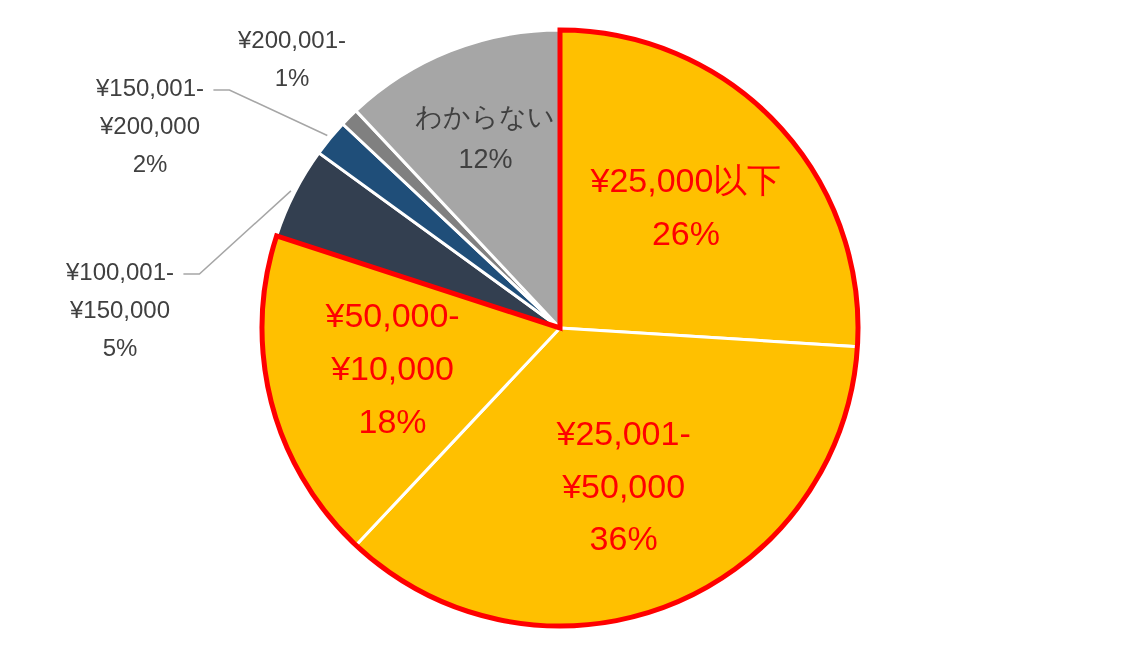 The image size is (1124, 651). I want to click on data-label: 12%, so click(485, 158).